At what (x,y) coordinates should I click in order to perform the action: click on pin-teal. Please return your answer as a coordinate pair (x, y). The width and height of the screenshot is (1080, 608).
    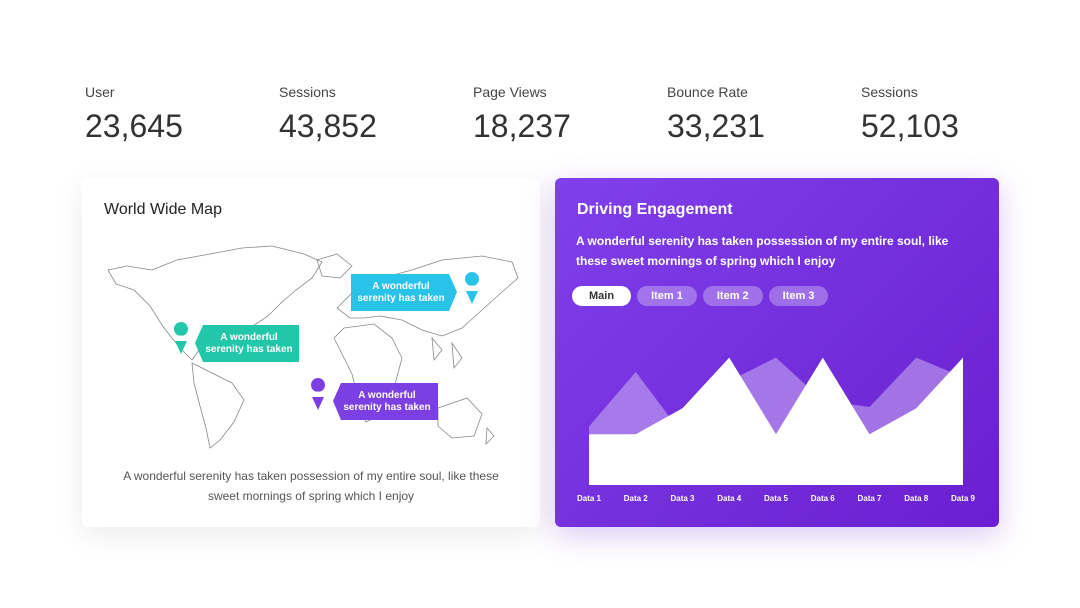
    Looking at the image, I should click on (181, 338).